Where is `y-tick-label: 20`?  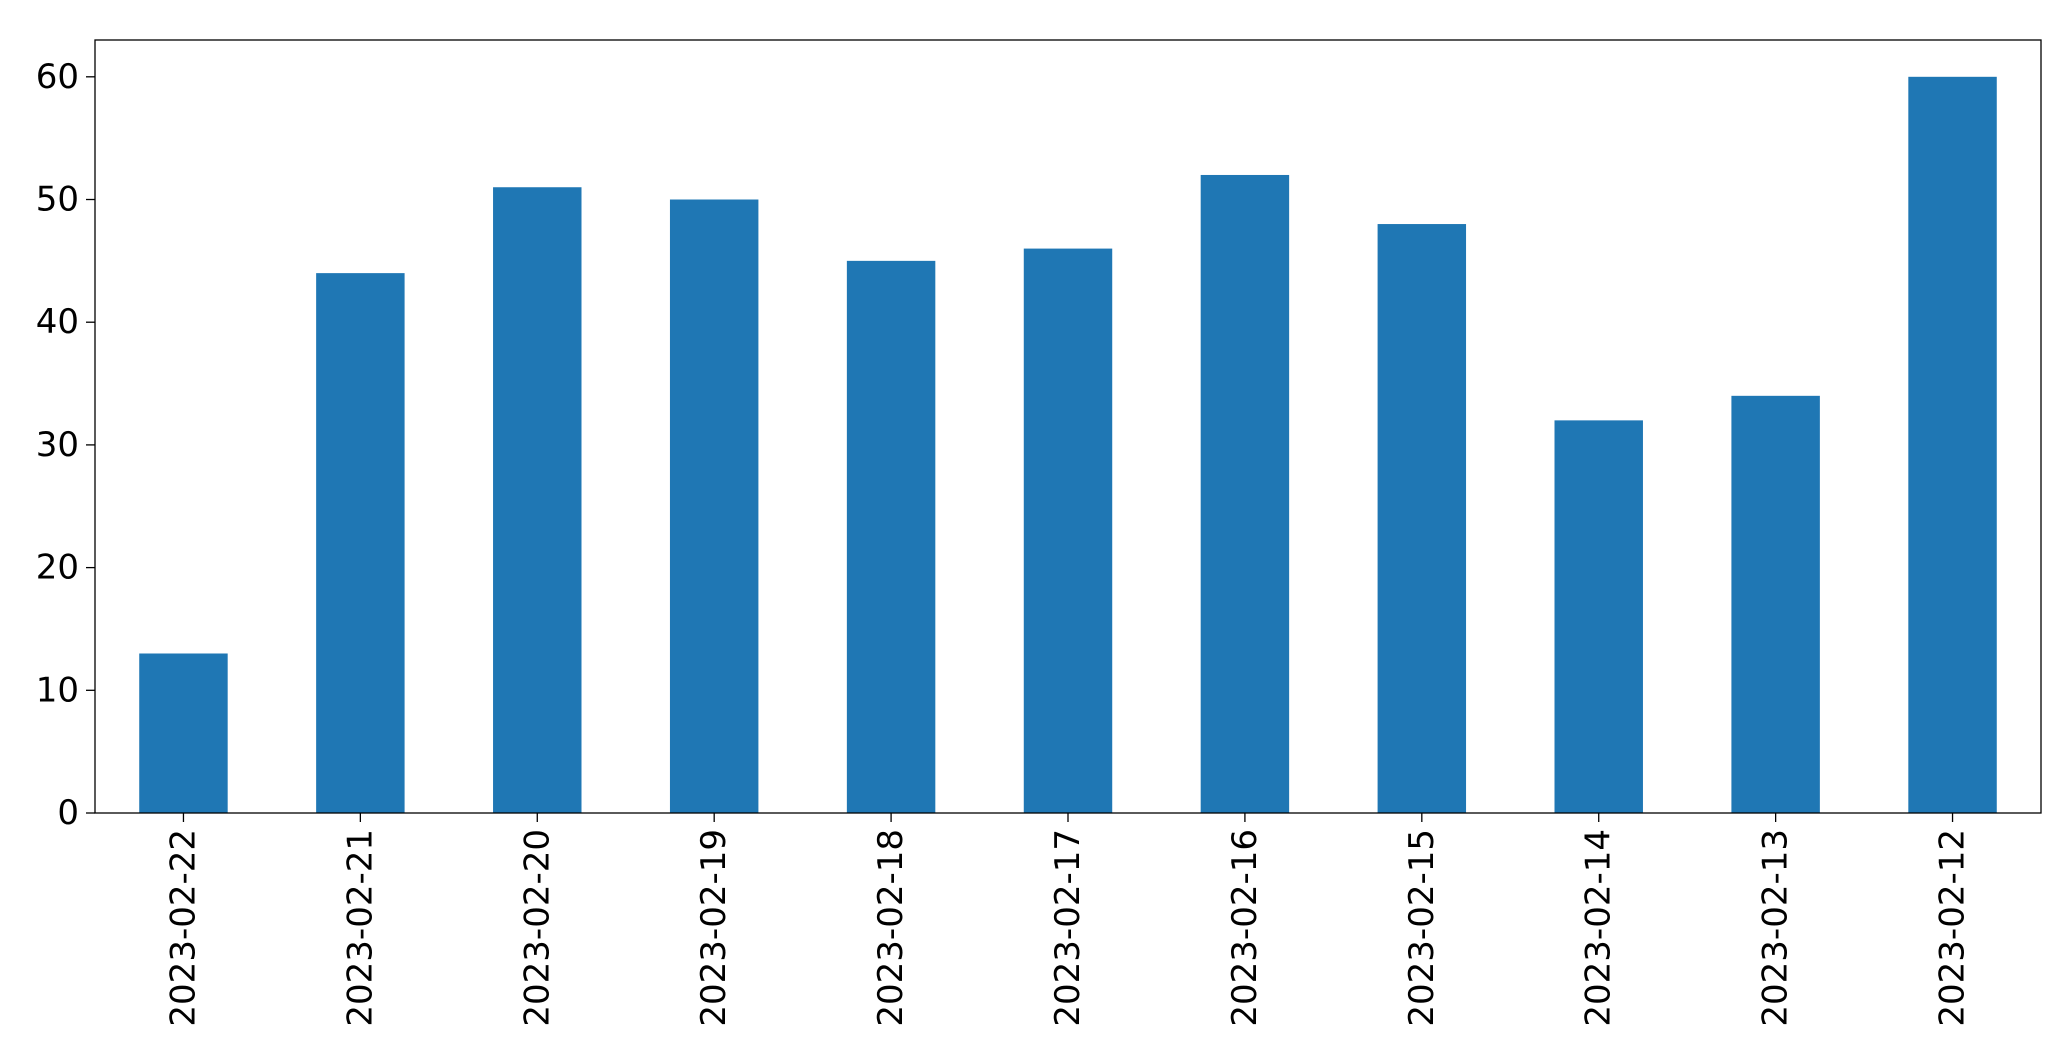 y-tick-label: 20 is located at coordinates (57, 568).